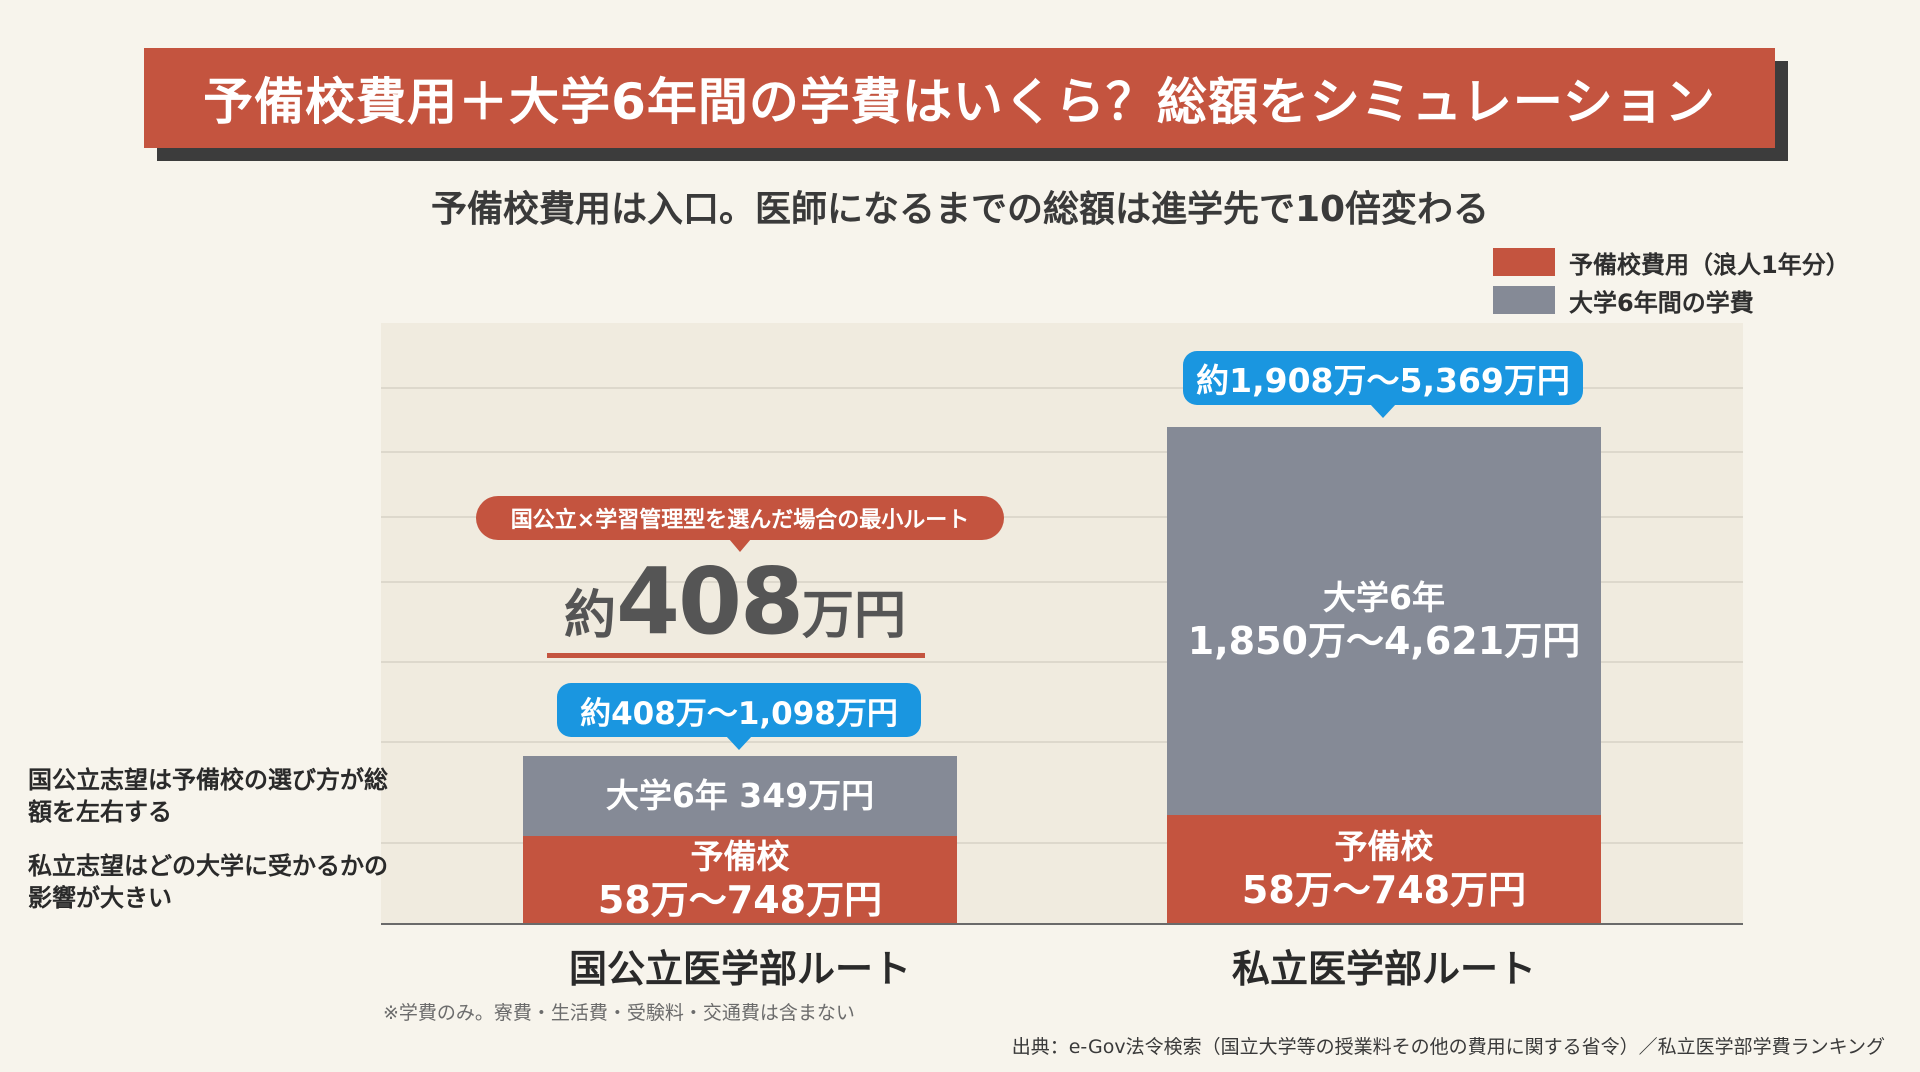  I want to click on bar-national-prep-label: 予備校, so click(740, 856).